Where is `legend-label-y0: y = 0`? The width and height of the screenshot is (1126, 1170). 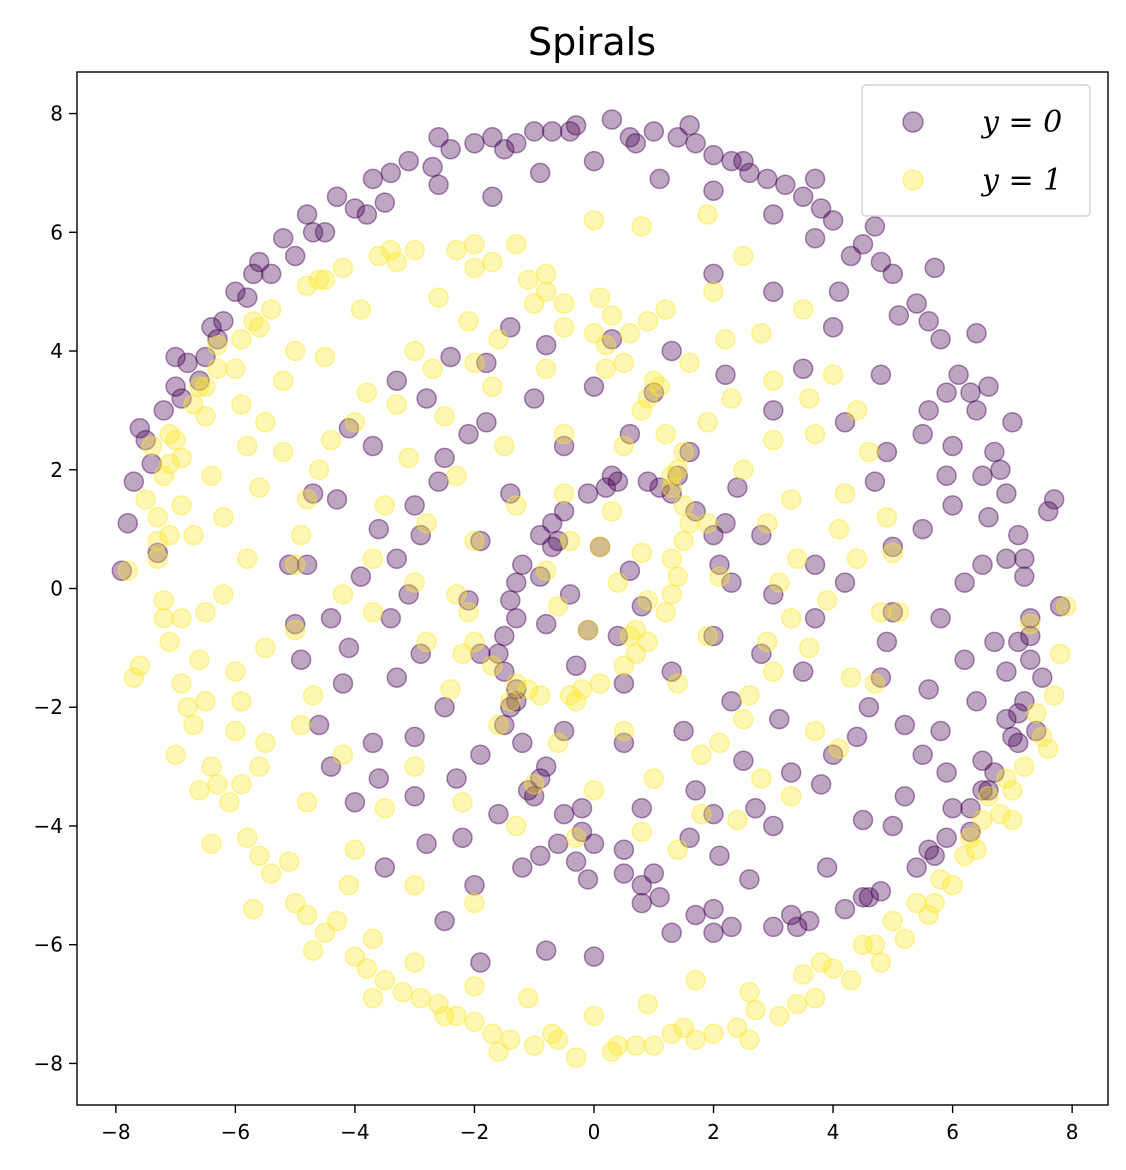 legend-label-y0: y = 0 is located at coordinates (1021, 122).